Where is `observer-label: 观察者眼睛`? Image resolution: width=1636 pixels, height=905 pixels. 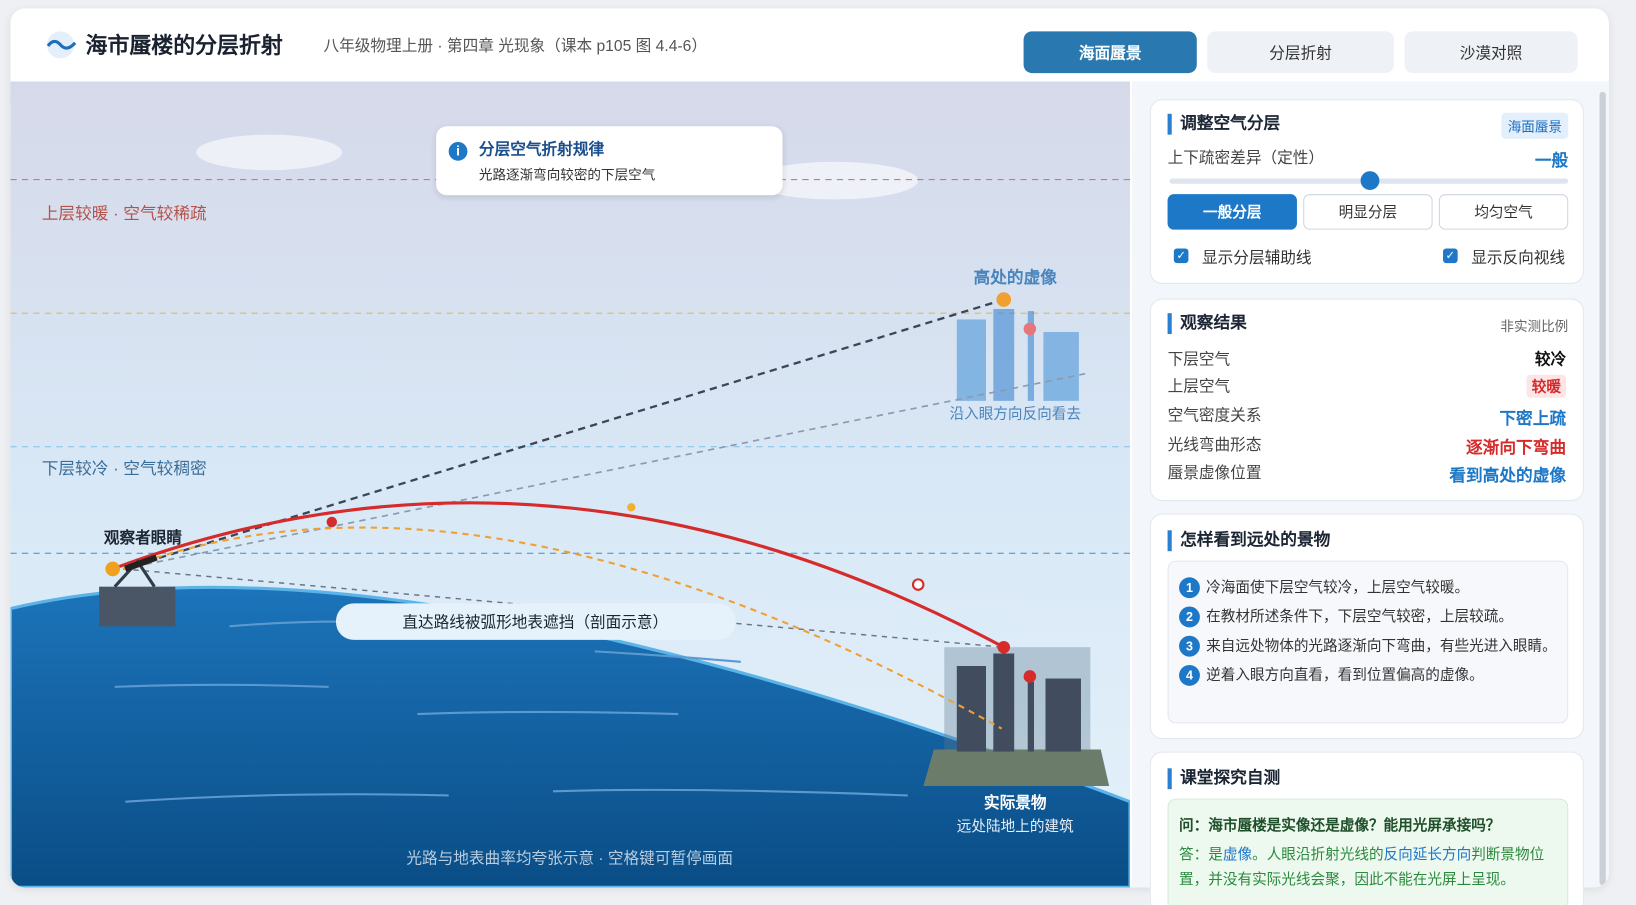
observer-label: 观察者眼睛 is located at coordinates (143, 537).